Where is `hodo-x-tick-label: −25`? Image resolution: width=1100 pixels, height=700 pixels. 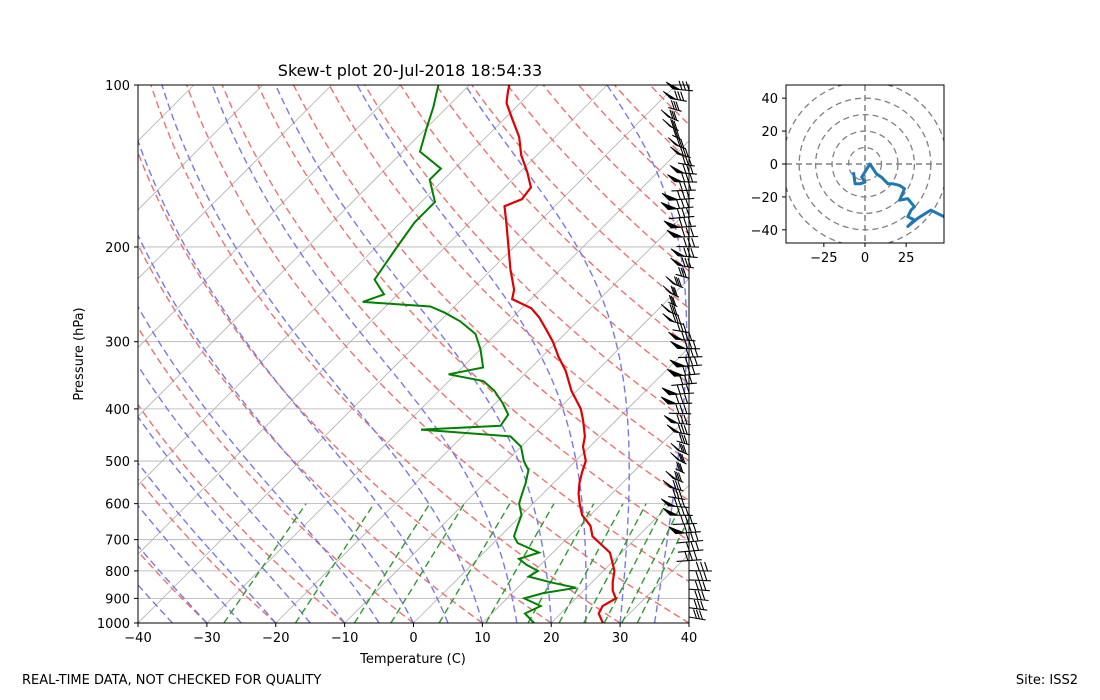 hodo-x-tick-label: −25 is located at coordinates (823, 258).